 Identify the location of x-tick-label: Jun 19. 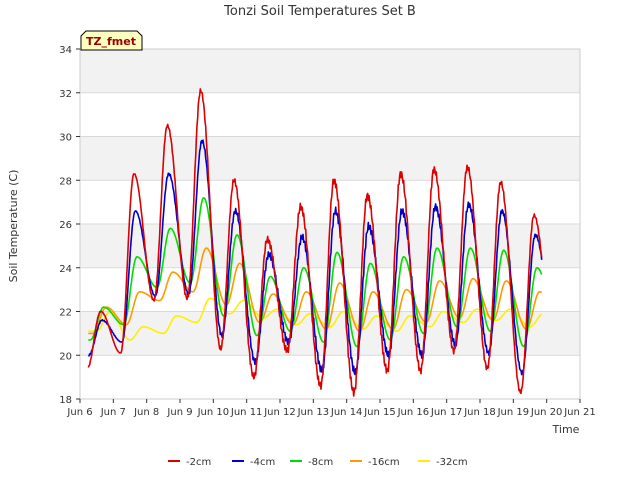
(513, 412).